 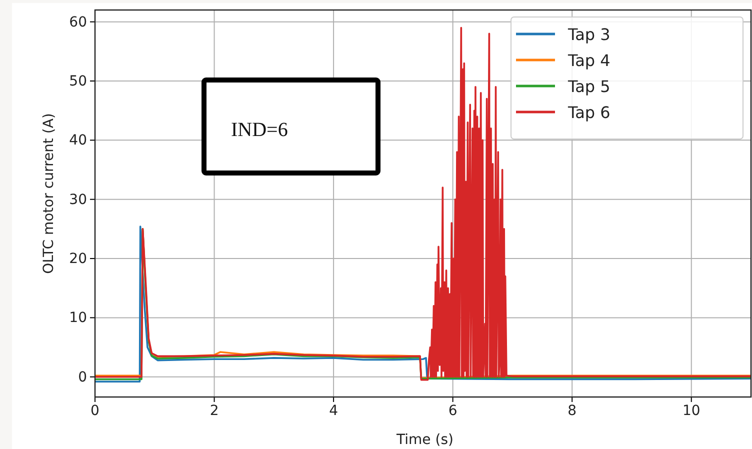 What do you see at coordinates (78, 259) in the screenshot?
I see `y-tick-label: 20` at bounding box center [78, 259].